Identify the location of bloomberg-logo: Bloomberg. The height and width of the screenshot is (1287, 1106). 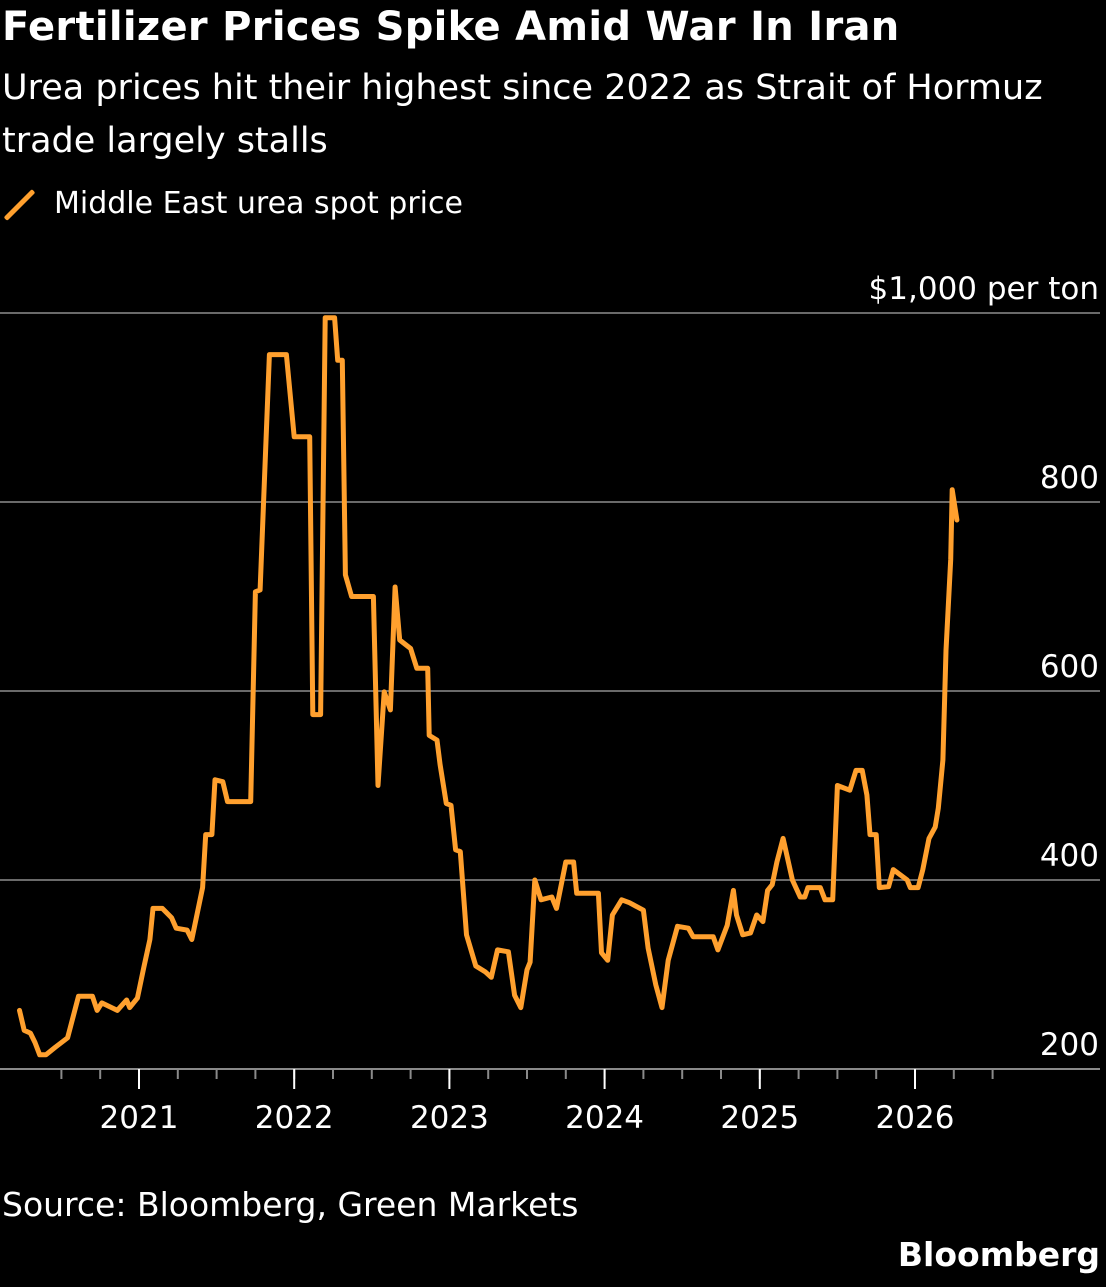
(998, 1254).